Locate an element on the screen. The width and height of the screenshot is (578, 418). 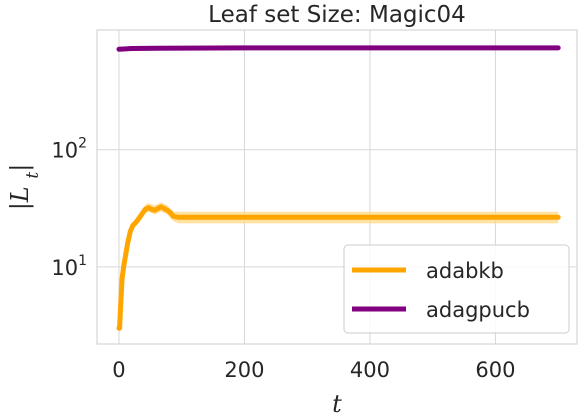
y-tick-label: 10² is located at coordinates (69, 149).